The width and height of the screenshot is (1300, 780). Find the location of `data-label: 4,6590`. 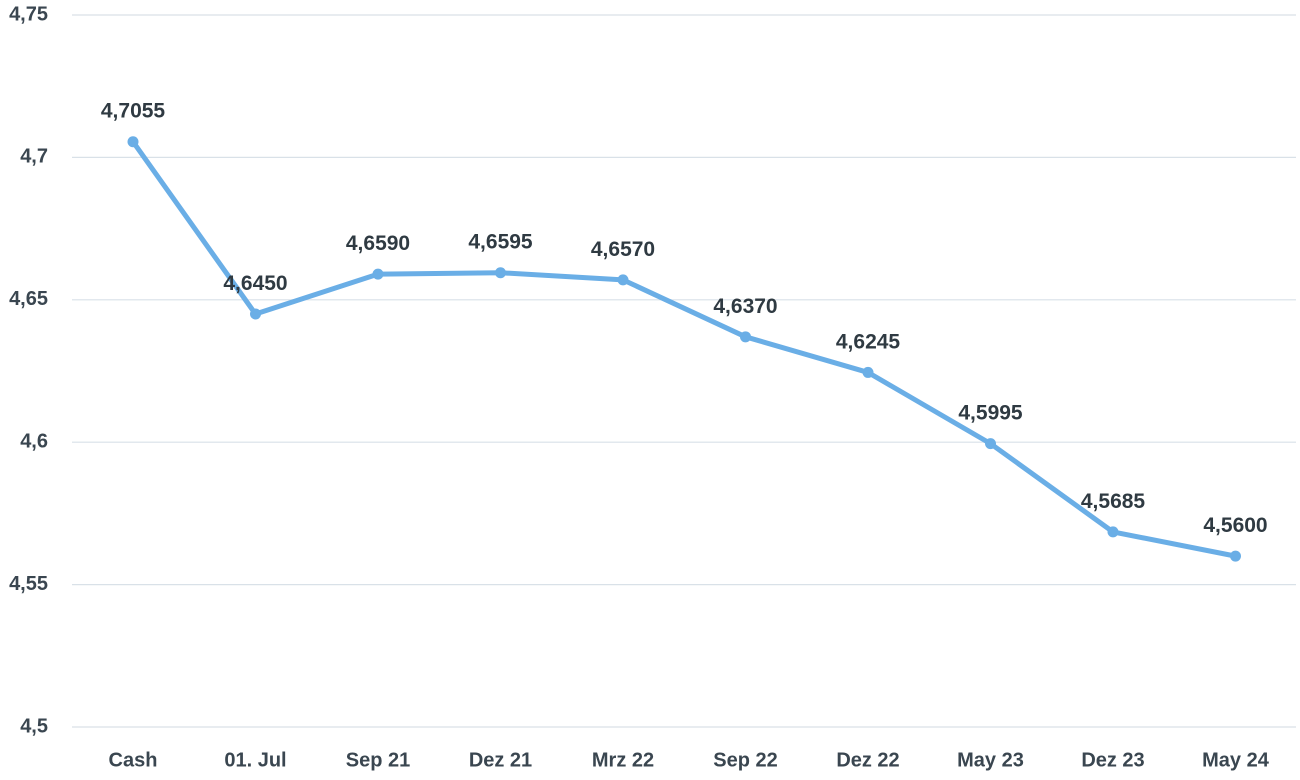

data-label: 4,6590 is located at coordinates (378, 243).